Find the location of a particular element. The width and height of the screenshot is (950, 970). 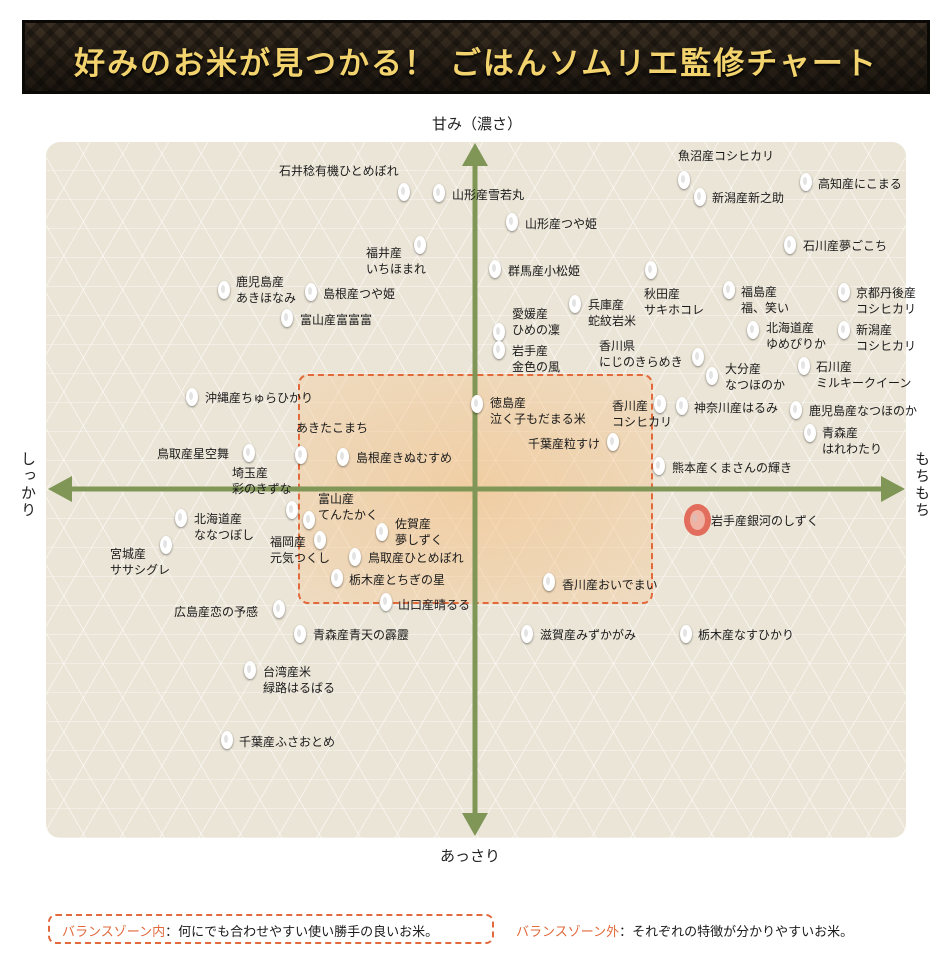

rice-label: 鳥取産星空舞 is located at coordinates (193, 454).